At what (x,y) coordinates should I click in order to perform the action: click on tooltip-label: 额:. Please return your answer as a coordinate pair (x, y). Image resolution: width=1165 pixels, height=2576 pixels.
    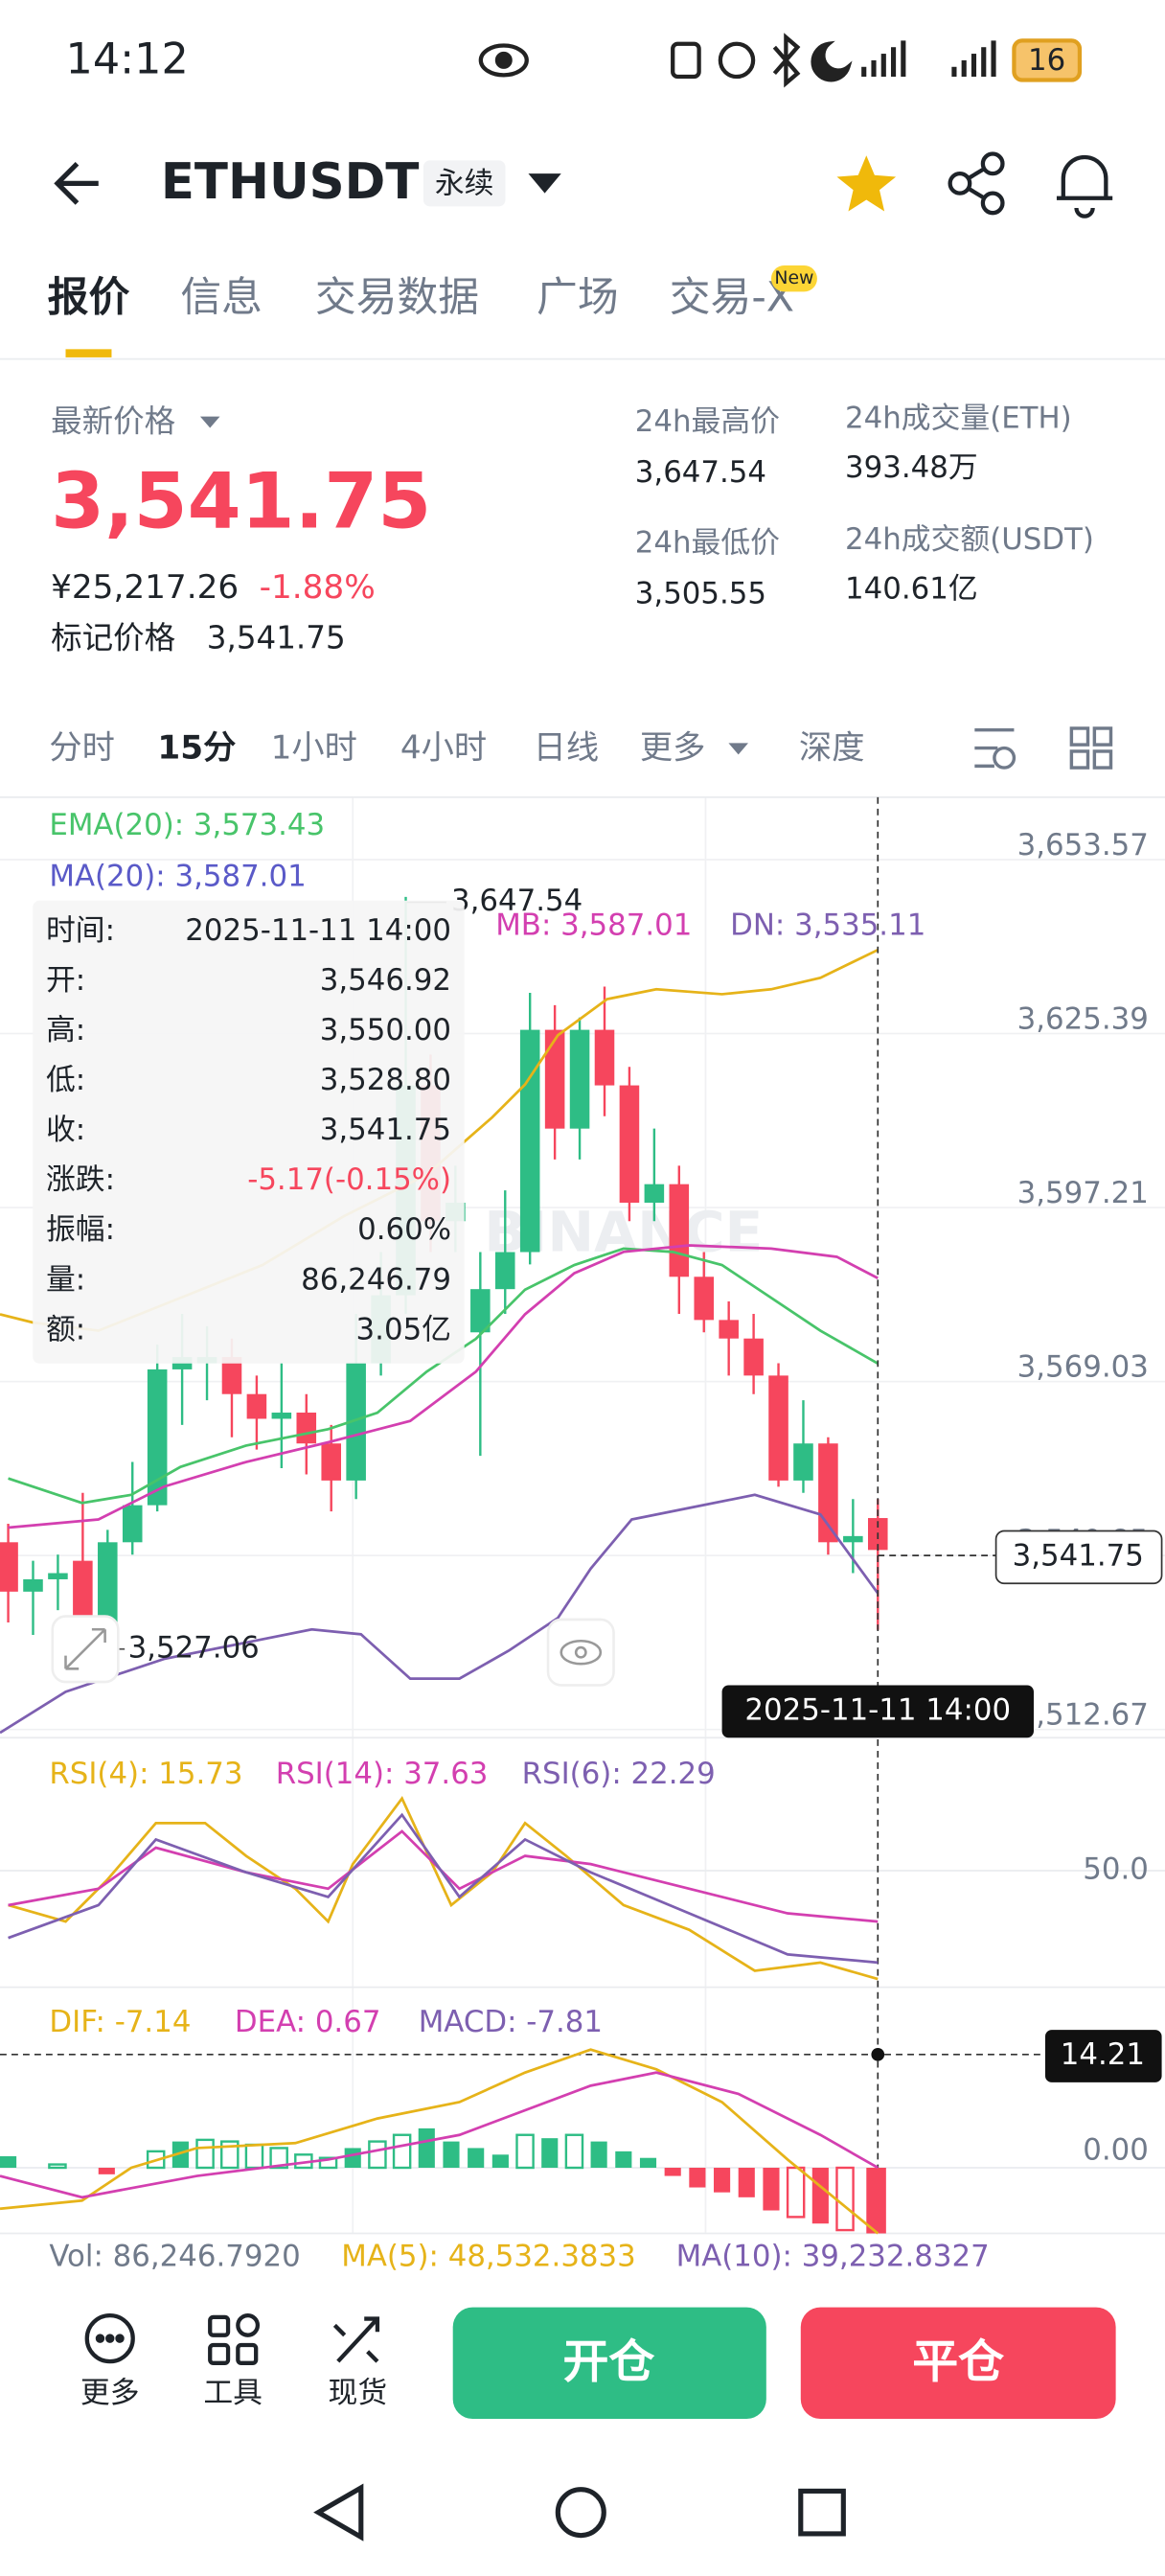
    Looking at the image, I should click on (65, 1329).